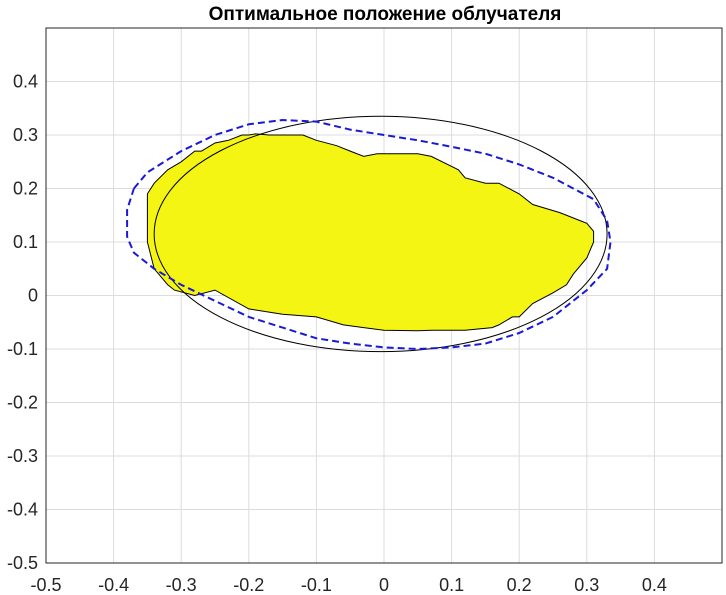 The width and height of the screenshot is (726, 595). Describe the element at coordinates (316, 585) in the screenshot. I see `x-tick-label: -0.1` at that location.